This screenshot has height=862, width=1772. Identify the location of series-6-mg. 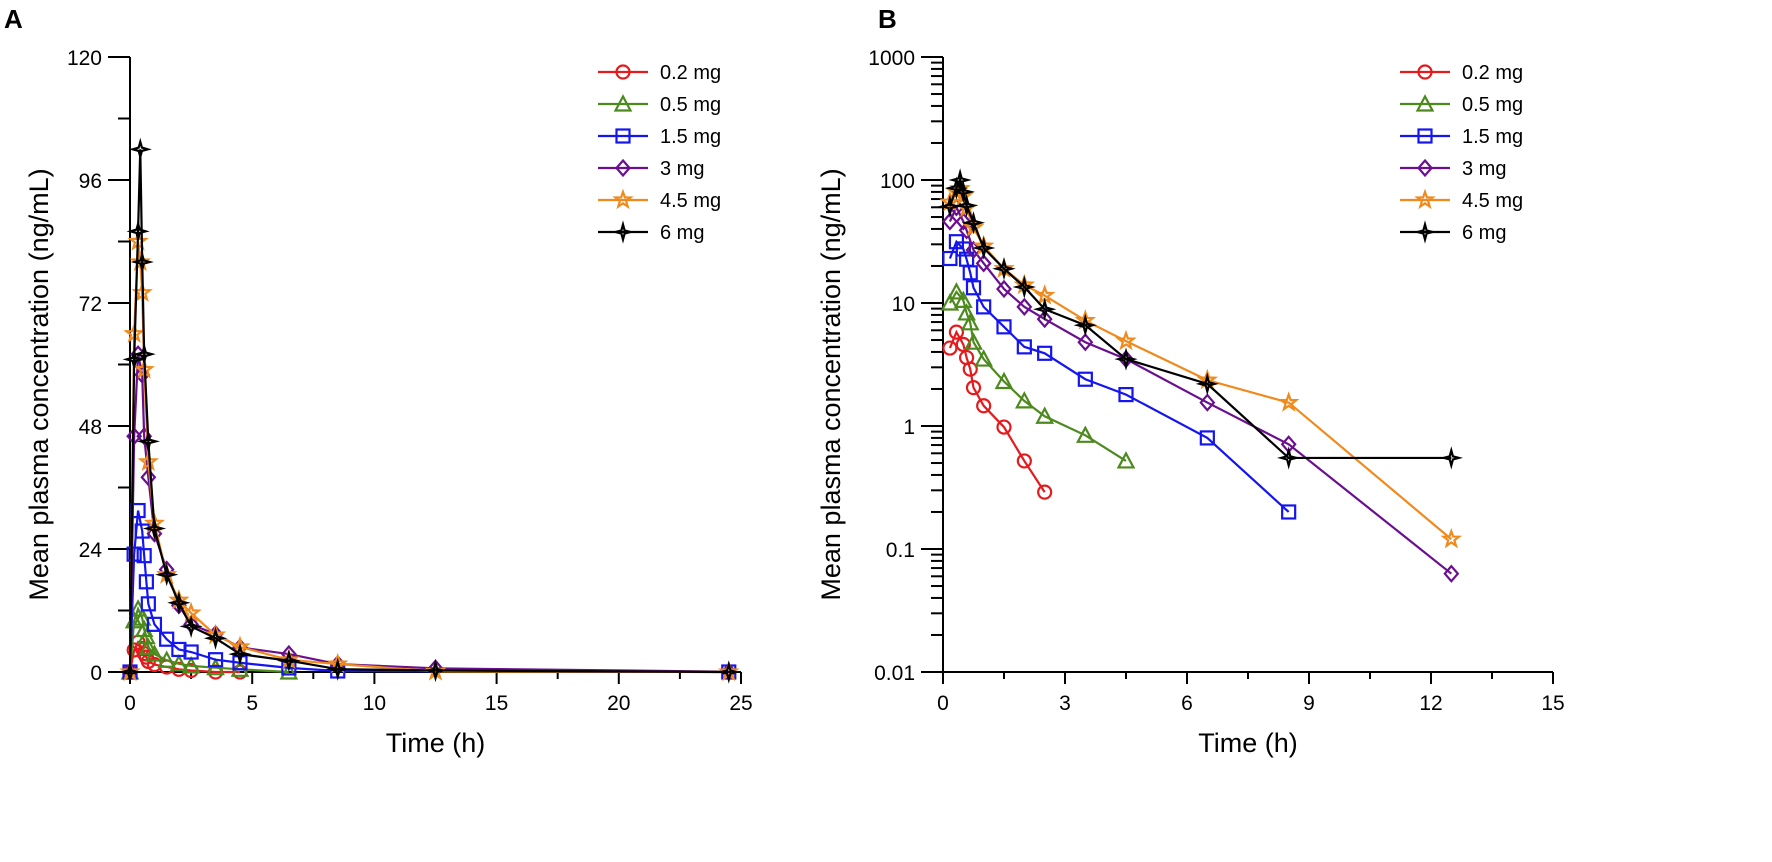
(1201, 319).